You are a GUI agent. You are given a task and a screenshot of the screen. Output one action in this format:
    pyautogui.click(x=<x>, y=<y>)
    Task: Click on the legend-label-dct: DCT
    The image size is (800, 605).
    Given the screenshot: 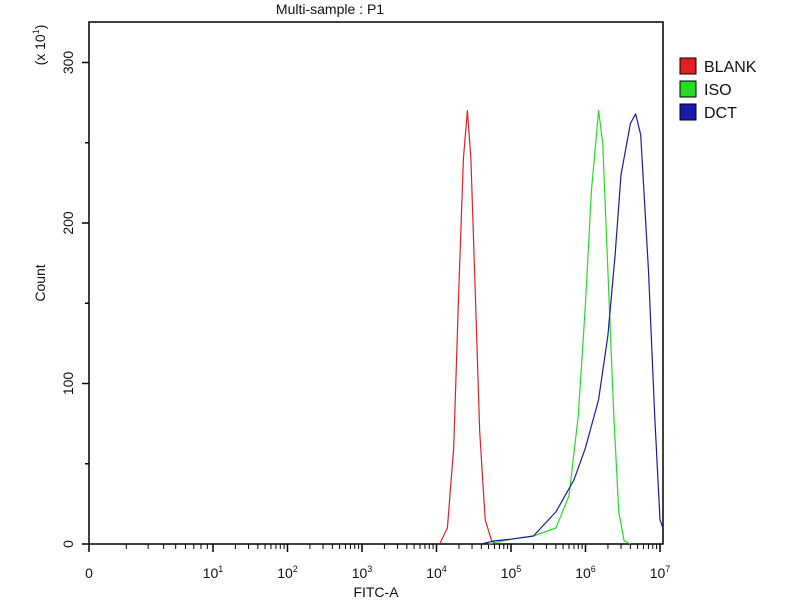 What is the action you would take?
    pyautogui.click(x=720, y=113)
    